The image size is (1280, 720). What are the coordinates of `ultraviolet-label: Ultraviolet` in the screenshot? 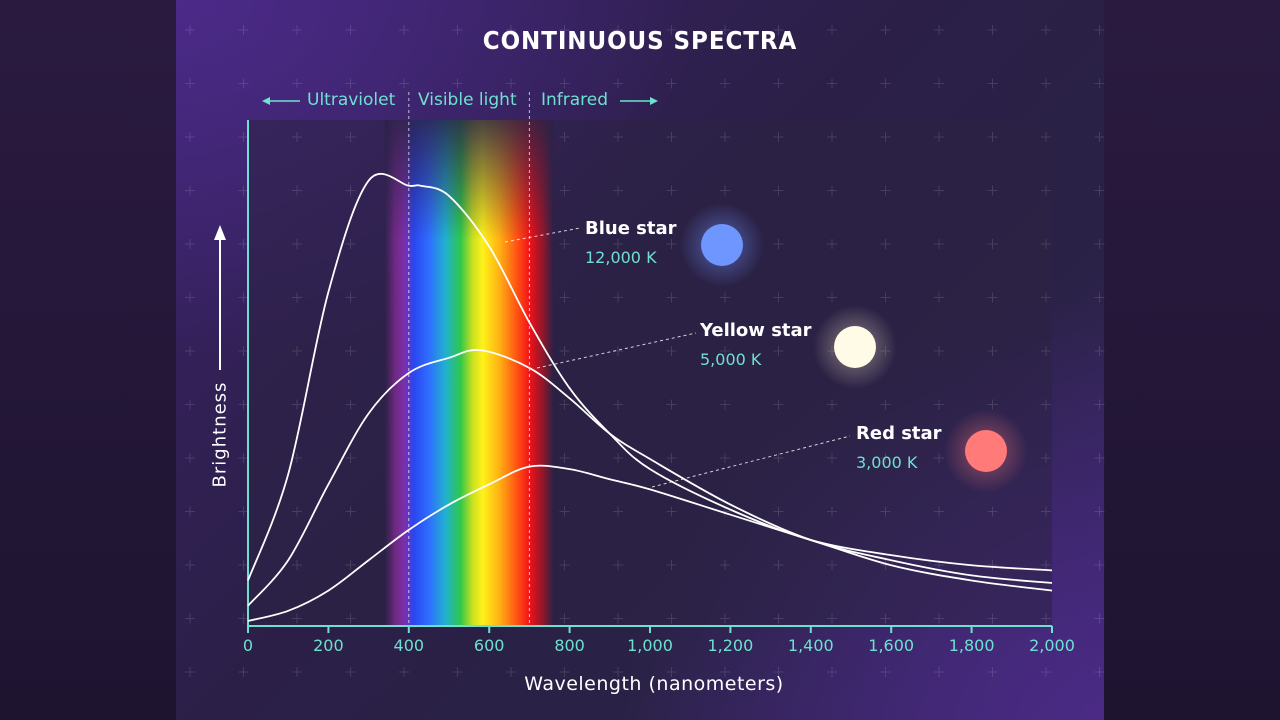 It's located at (351, 100).